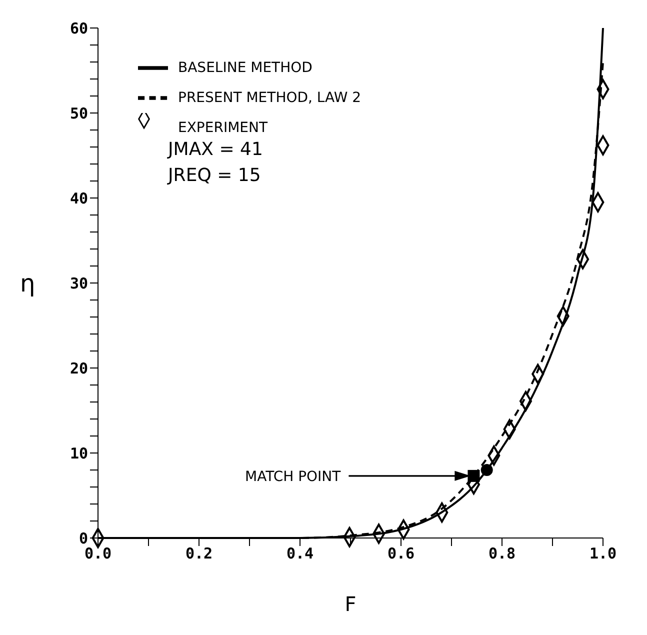 The width and height of the screenshot is (647, 635). What do you see at coordinates (350, 604) in the screenshot?
I see `x-axis-title: F` at bounding box center [350, 604].